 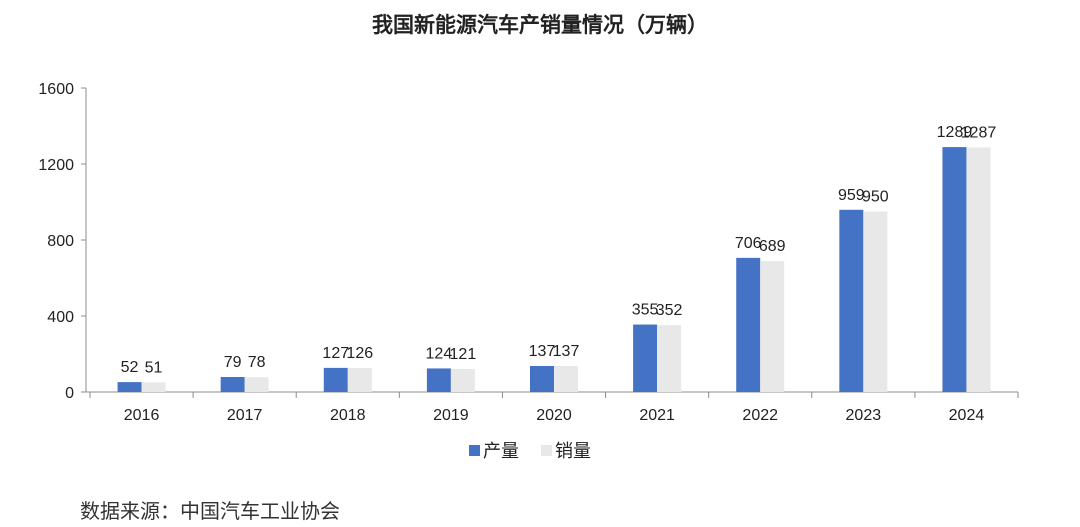 I want to click on bar-产量-2022, so click(x=748, y=324).